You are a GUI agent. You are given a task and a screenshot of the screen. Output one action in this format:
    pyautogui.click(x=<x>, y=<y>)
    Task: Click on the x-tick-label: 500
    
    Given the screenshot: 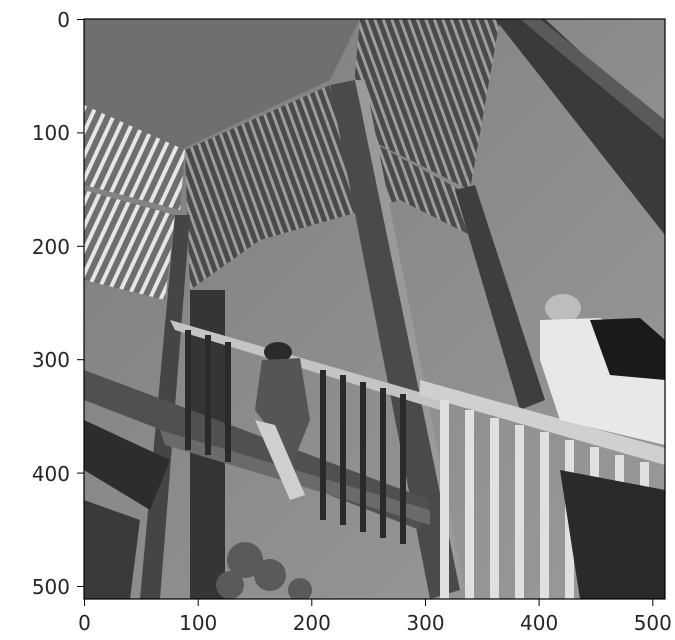 What is the action you would take?
    pyautogui.click(x=653, y=623)
    